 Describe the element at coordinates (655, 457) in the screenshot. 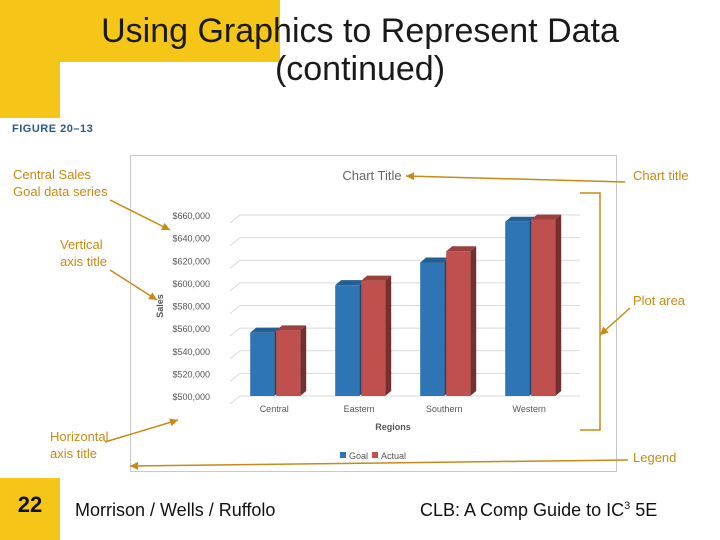

I see `callout-legend: Legend` at that location.